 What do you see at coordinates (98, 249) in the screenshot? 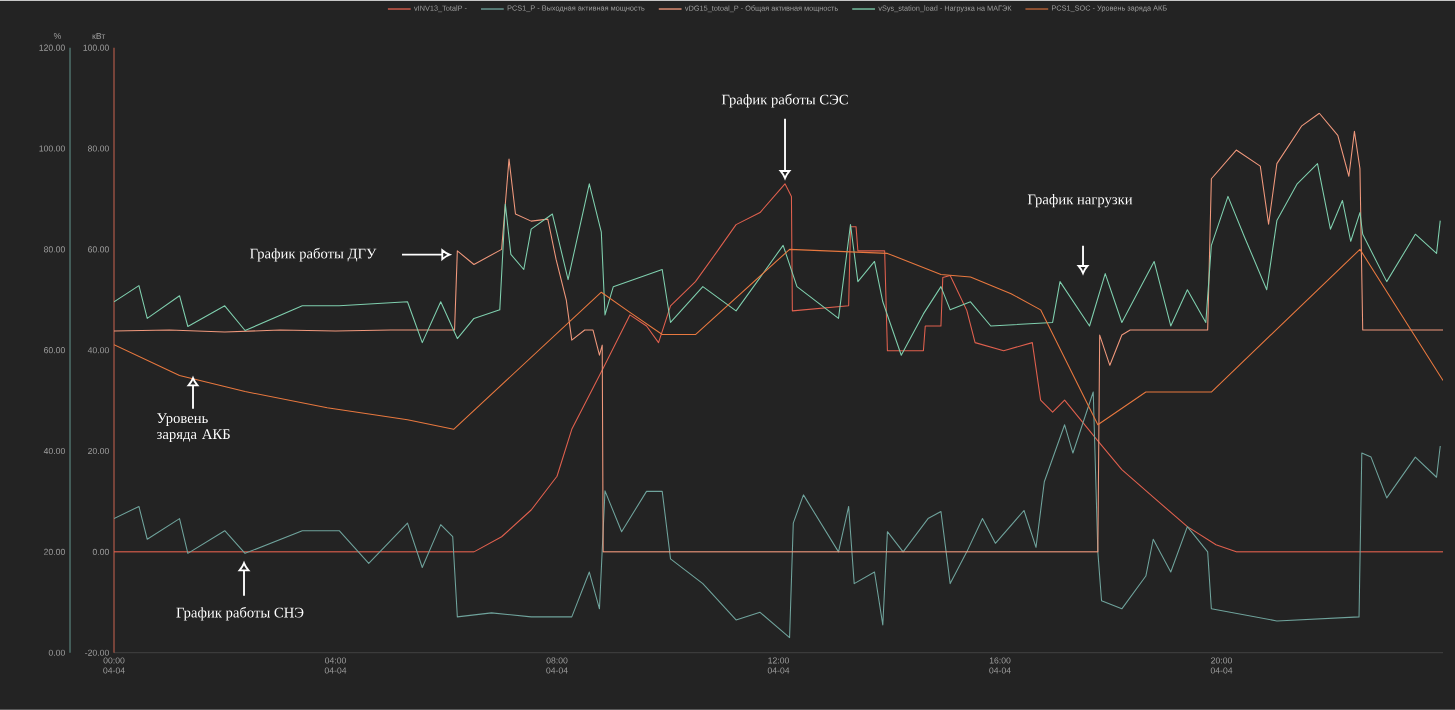
I see `y-tick-label: 60.00` at bounding box center [98, 249].